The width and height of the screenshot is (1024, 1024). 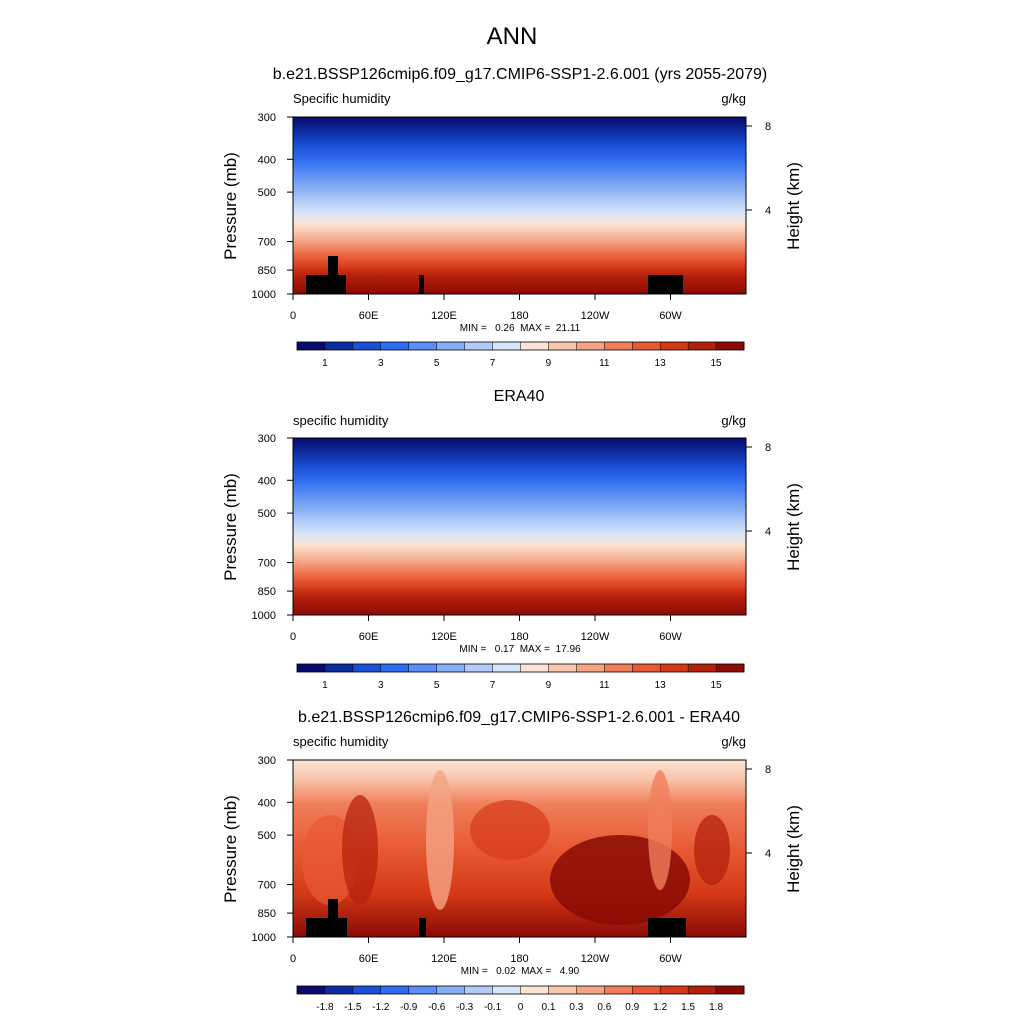 What do you see at coordinates (493, 363) in the screenshot?
I see `colorbar-label: 7` at bounding box center [493, 363].